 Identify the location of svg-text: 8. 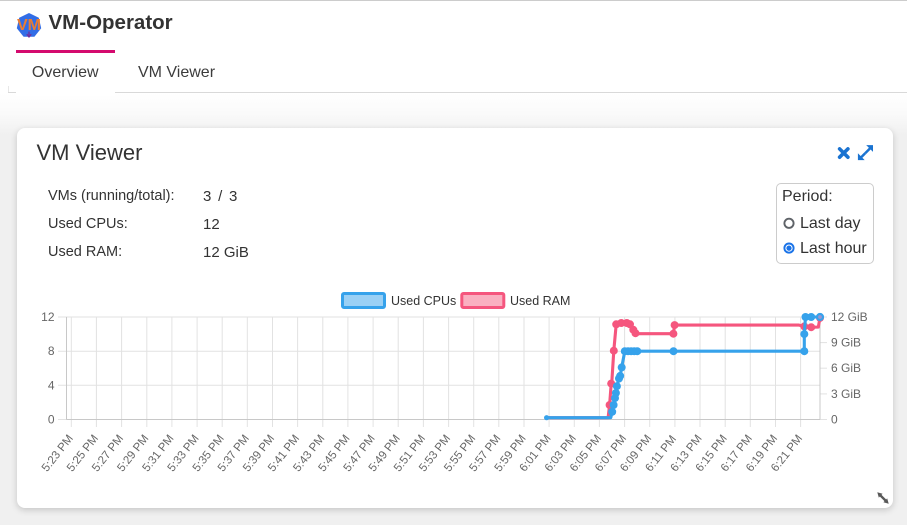
(51, 351).